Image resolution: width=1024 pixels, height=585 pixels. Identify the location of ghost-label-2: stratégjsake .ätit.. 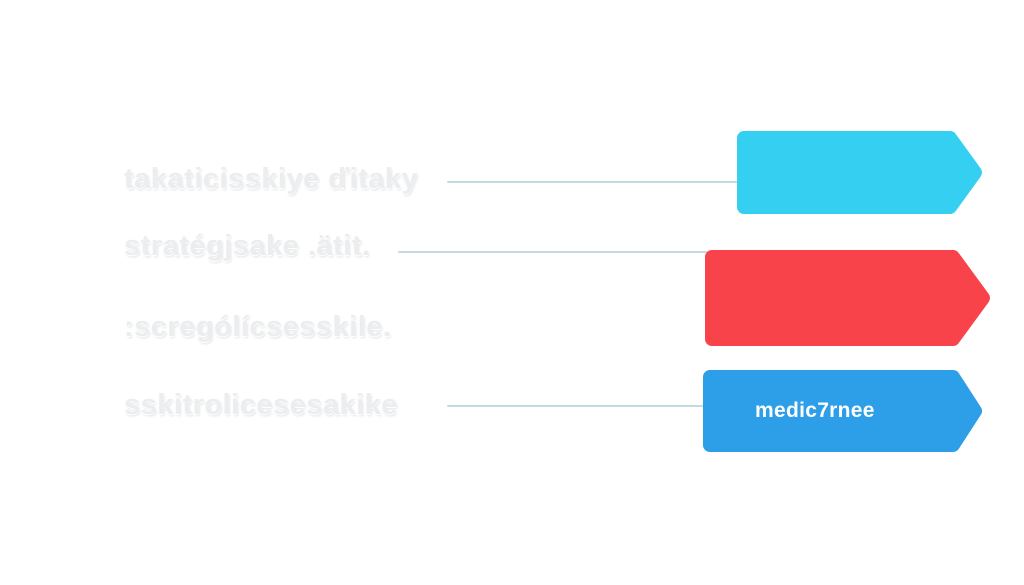
(247, 246).